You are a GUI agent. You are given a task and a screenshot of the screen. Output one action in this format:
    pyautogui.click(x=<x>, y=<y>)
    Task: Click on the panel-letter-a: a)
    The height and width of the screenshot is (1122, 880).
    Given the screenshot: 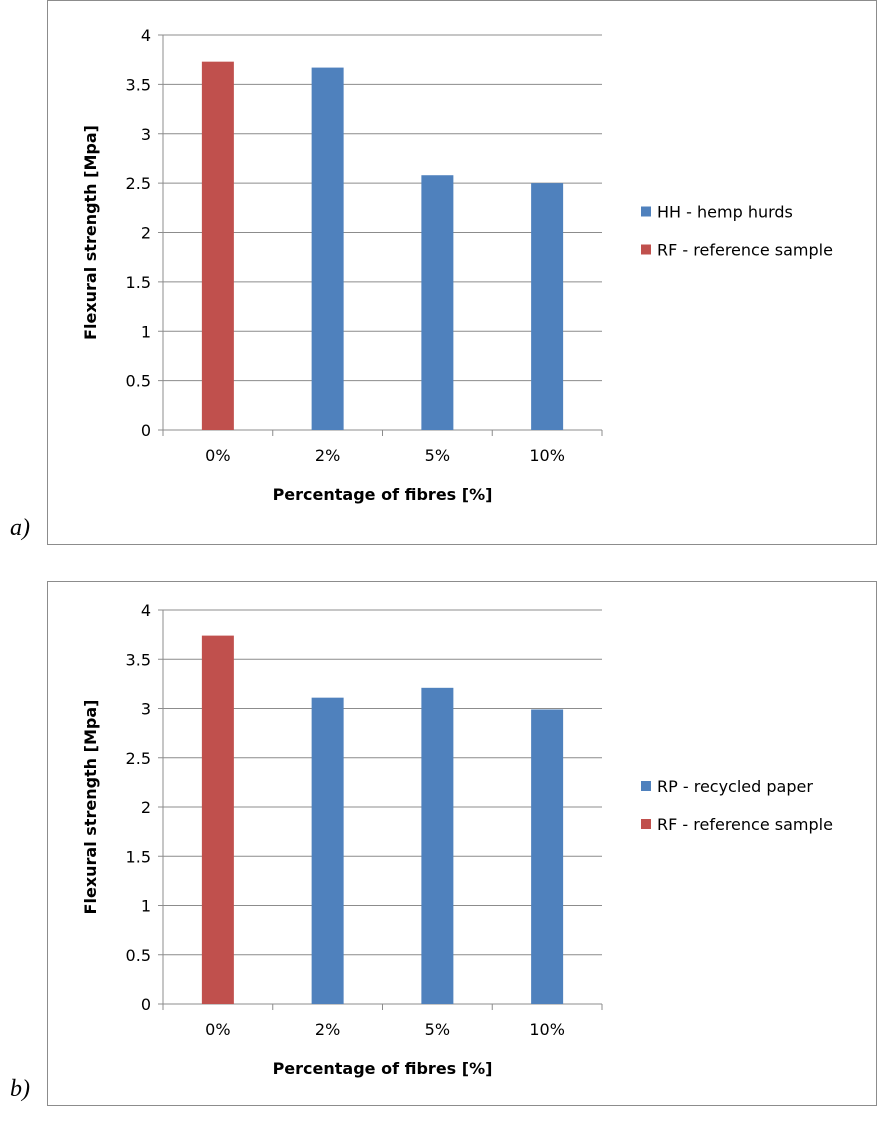 What is the action you would take?
    pyautogui.click(x=20, y=528)
    